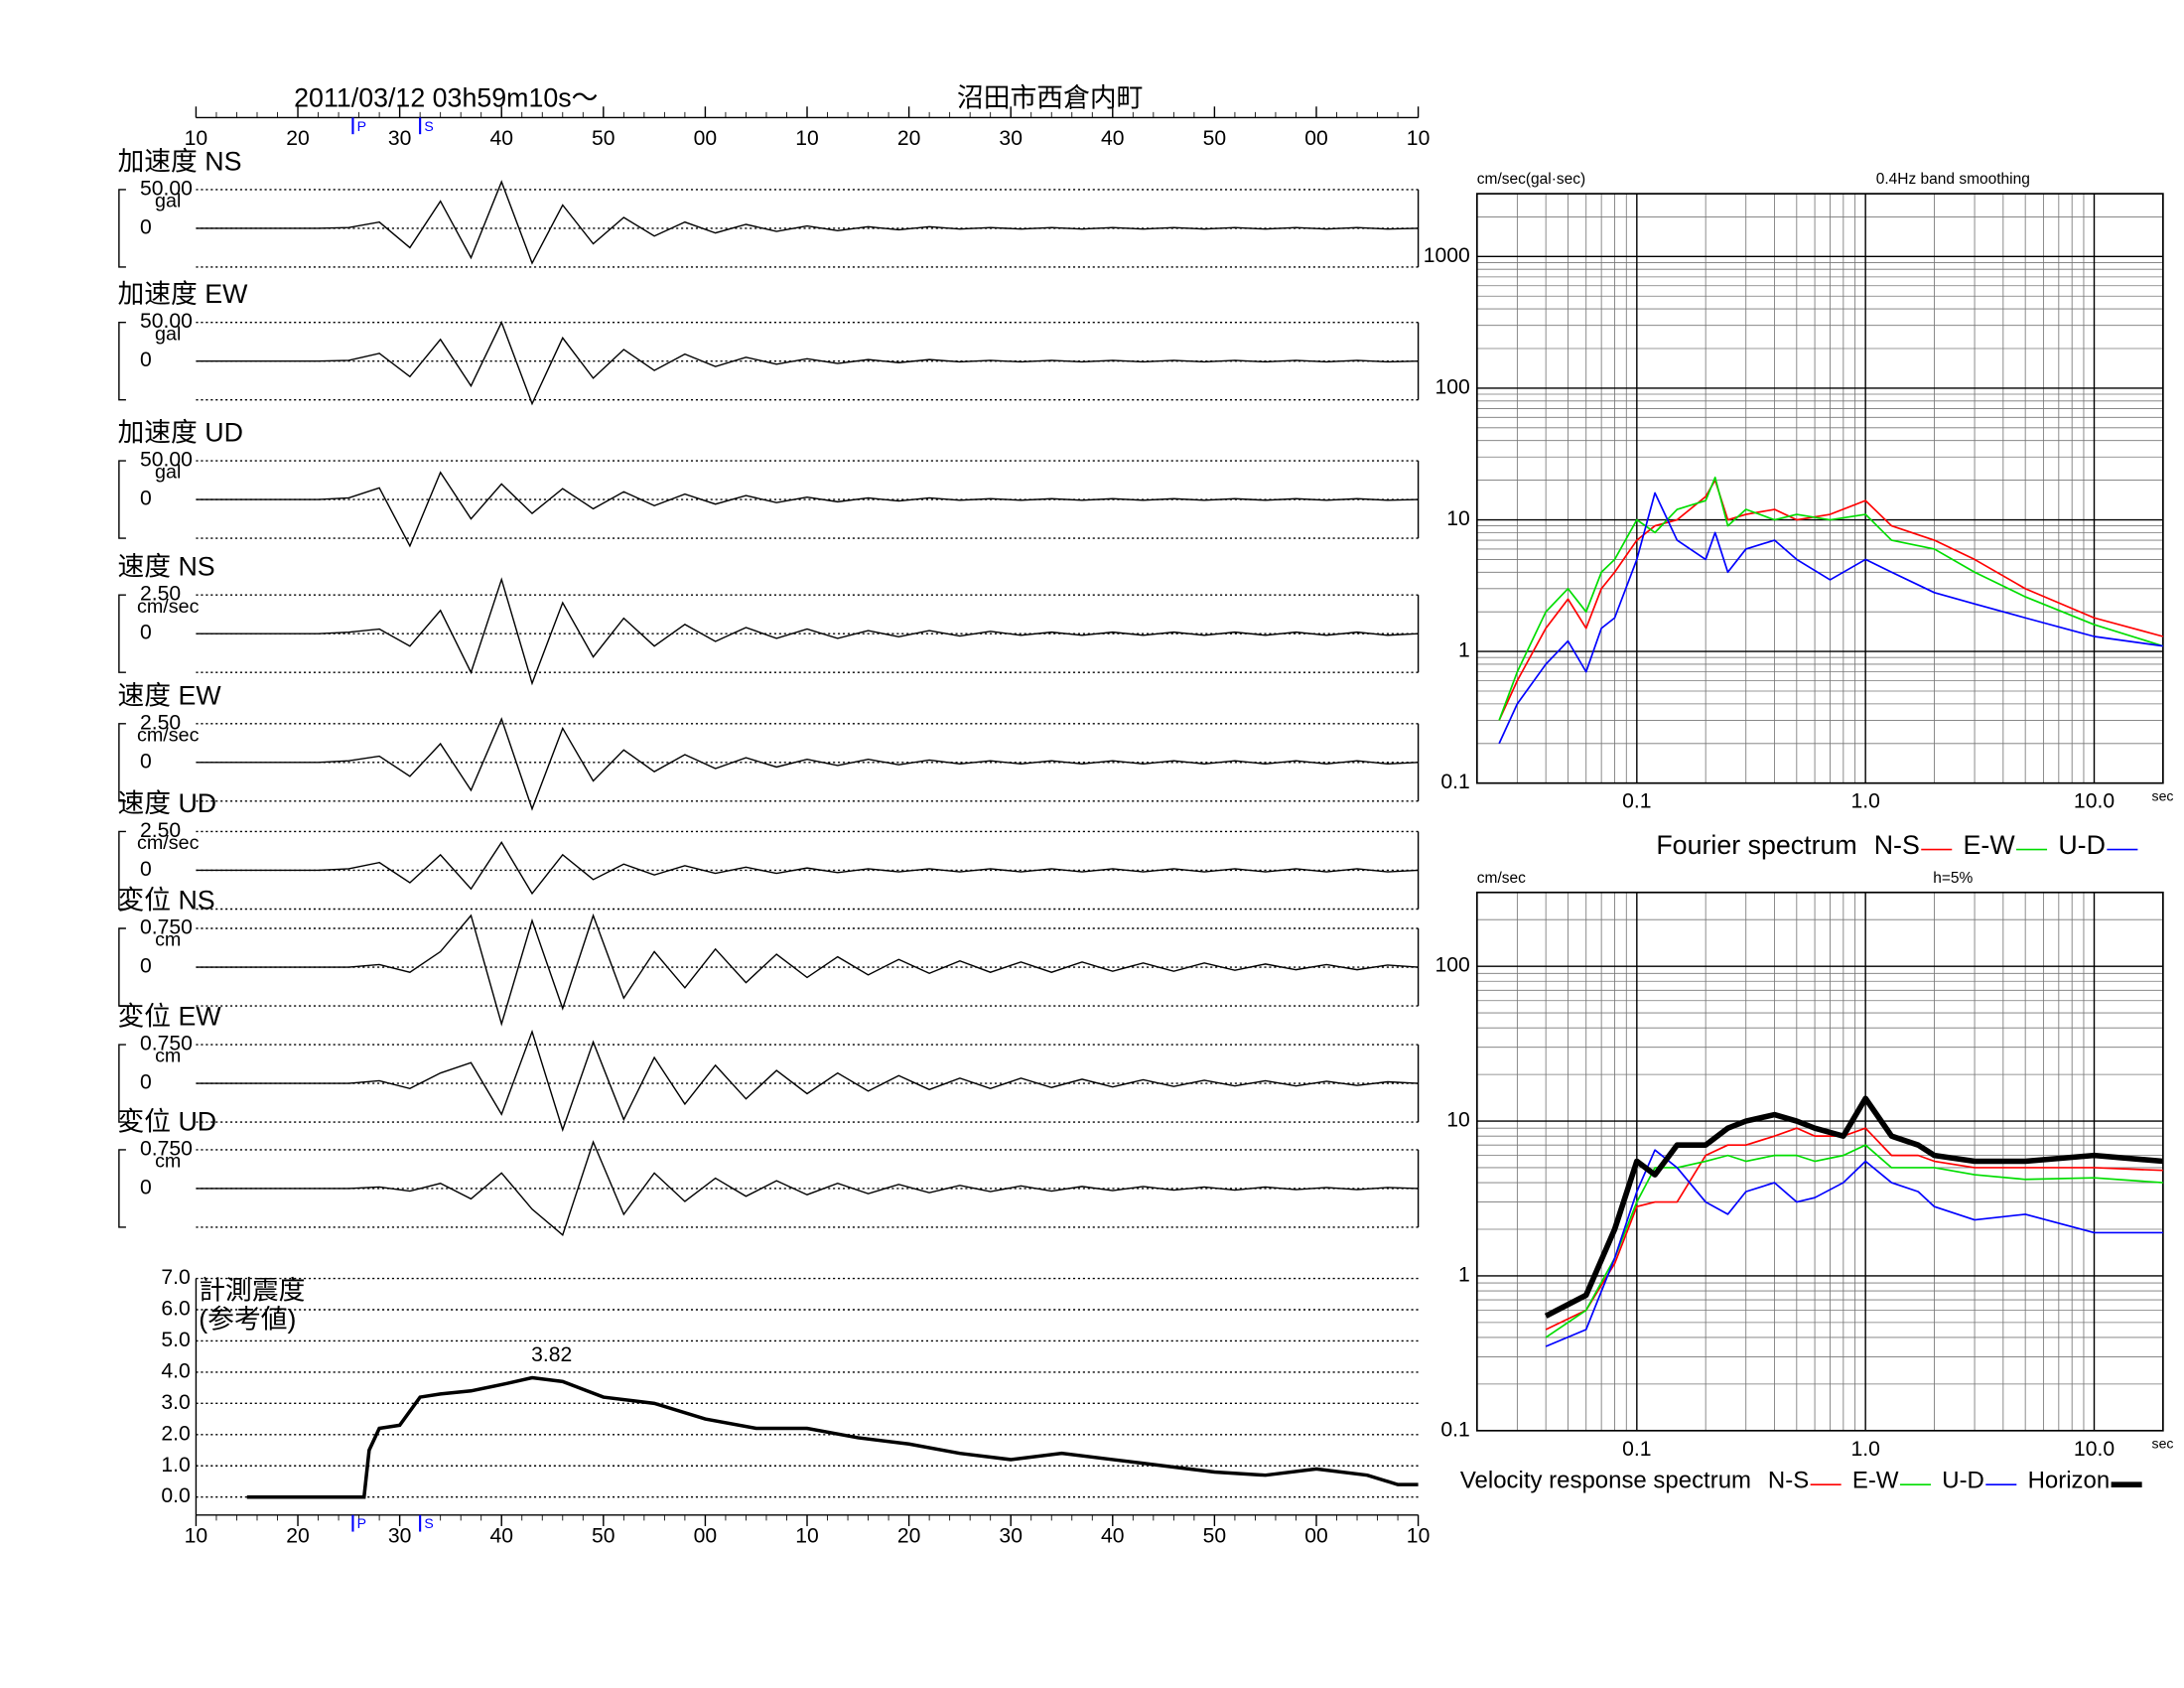 Image resolution: width=2184 pixels, height=1688 pixels. I want to click on y-tick-label: 2.50, so click(160, 830).